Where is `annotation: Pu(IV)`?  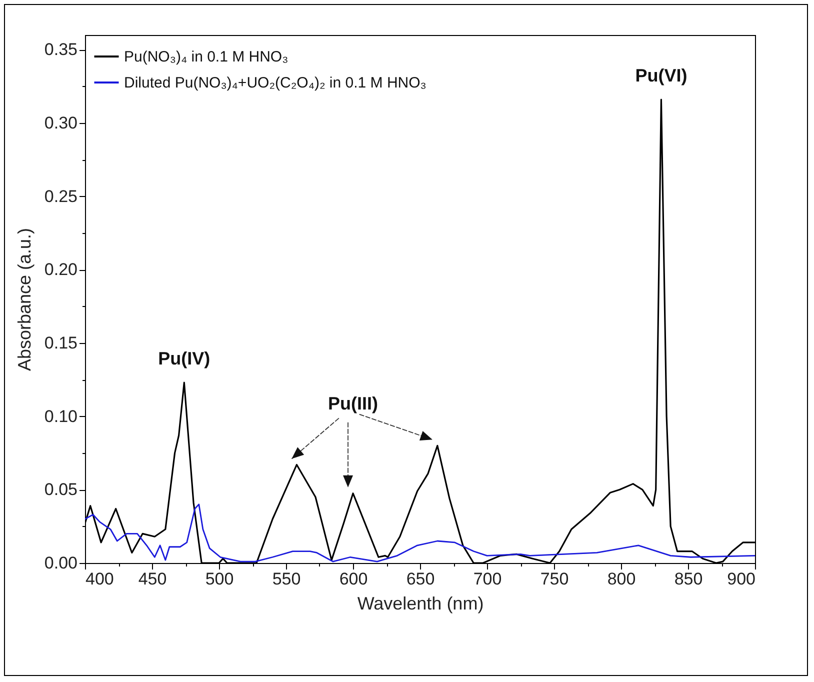
annotation: Pu(IV) is located at coordinates (184, 358).